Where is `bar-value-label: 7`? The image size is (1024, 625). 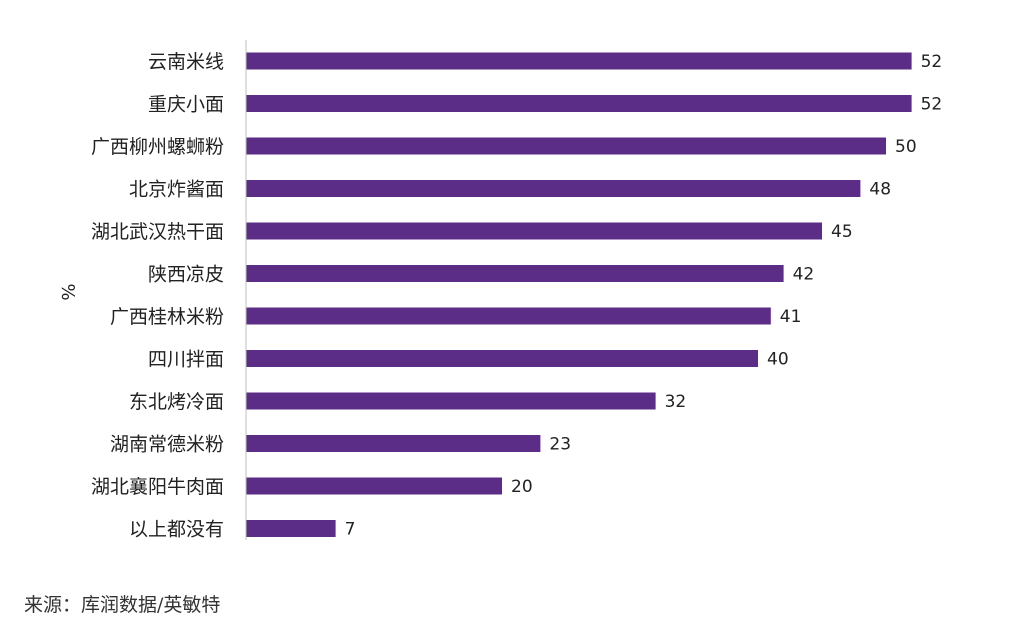
bar-value-label: 7 is located at coordinates (350, 530).